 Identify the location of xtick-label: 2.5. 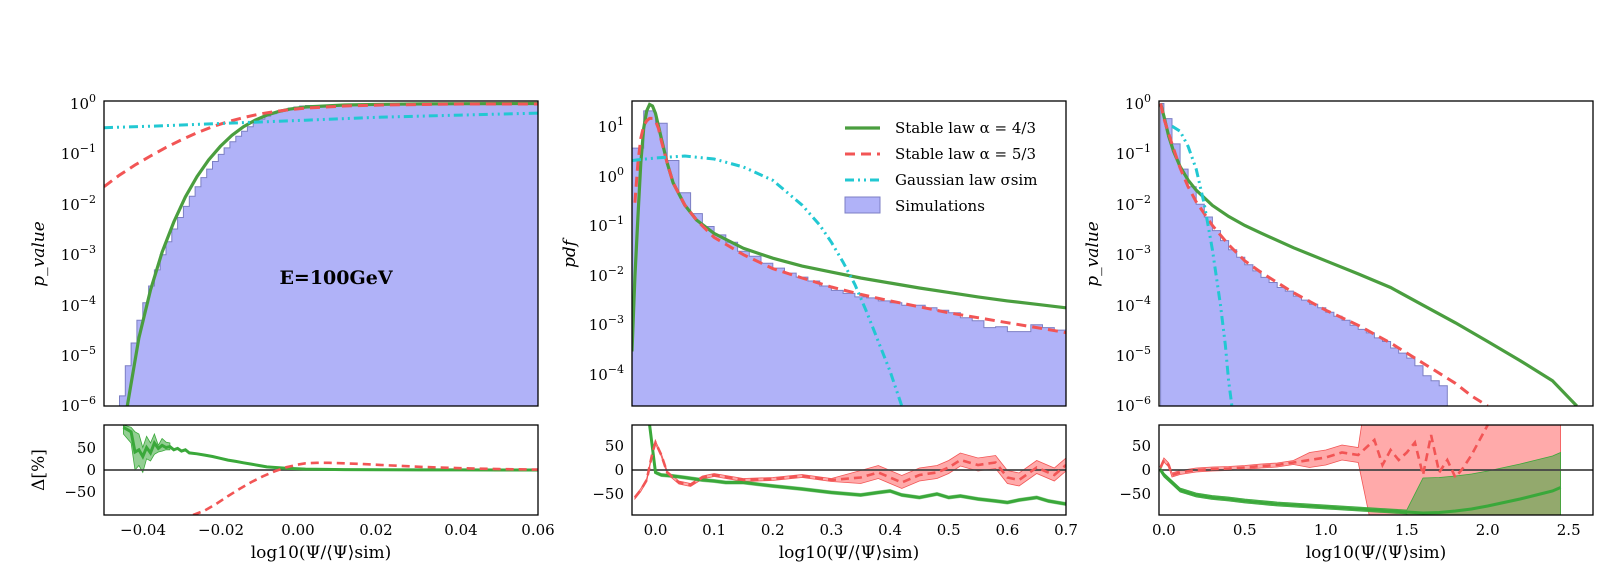
(1569, 530).